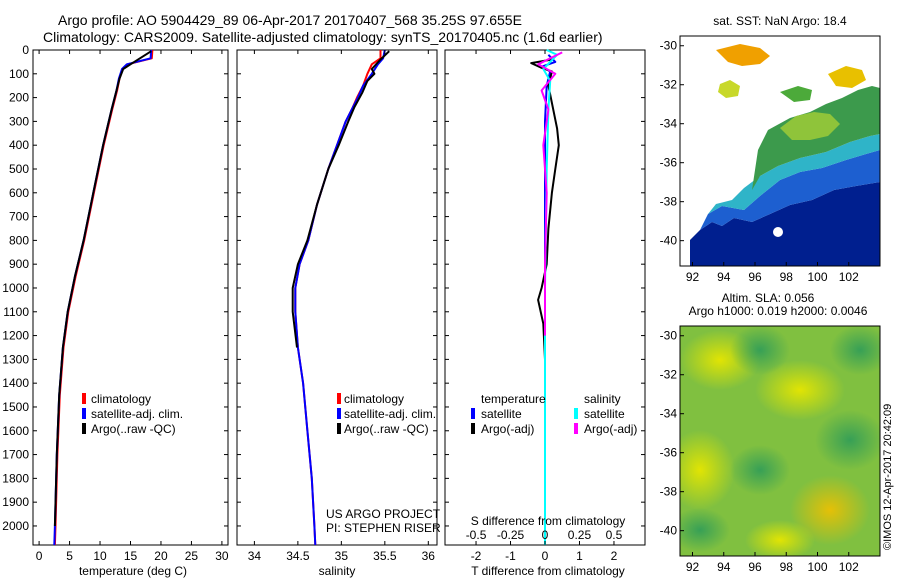 The image size is (900, 580). What do you see at coordinates (507, 429) in the screenshot?
I see `legend-label-t-argo: Argo(-adj)` at bounding box center [507, 429].